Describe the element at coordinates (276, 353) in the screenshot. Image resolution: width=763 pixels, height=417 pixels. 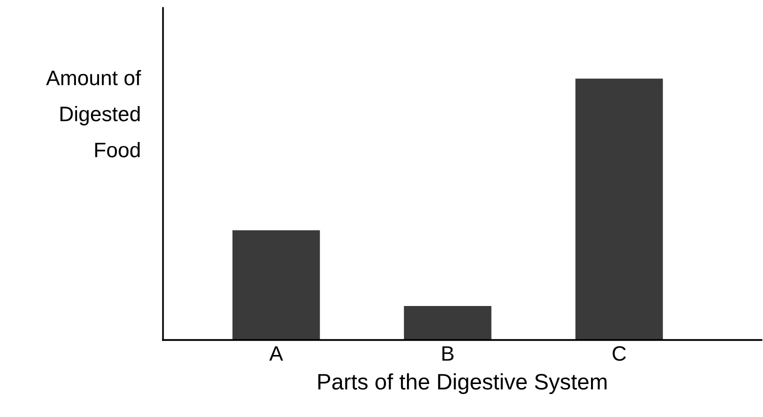
I see `x-tick-label: A` at that location.